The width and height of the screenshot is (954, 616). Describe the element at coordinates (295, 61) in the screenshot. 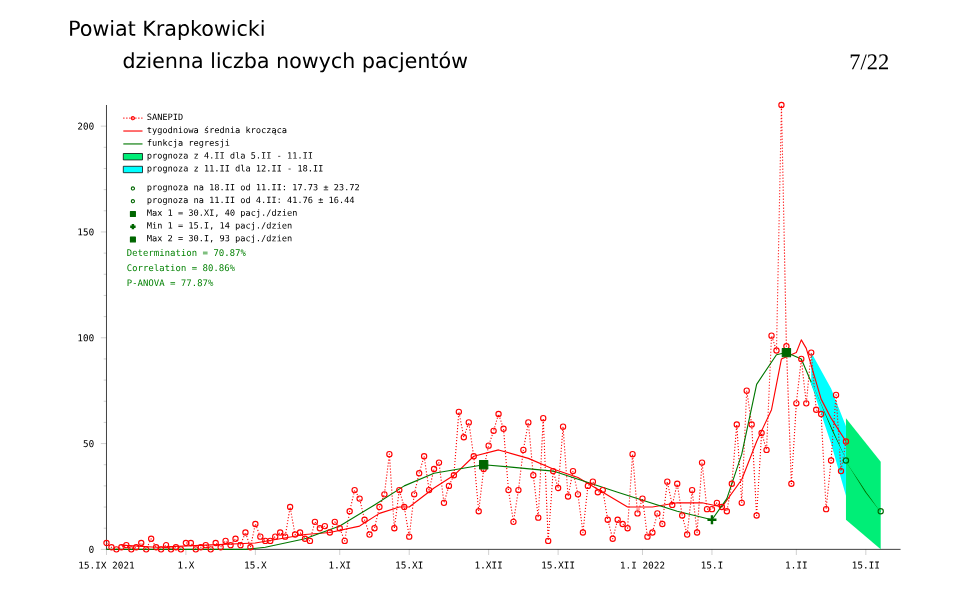

I see `chart-subtitle: dzienna liczba nowych pacjentów` at that location.